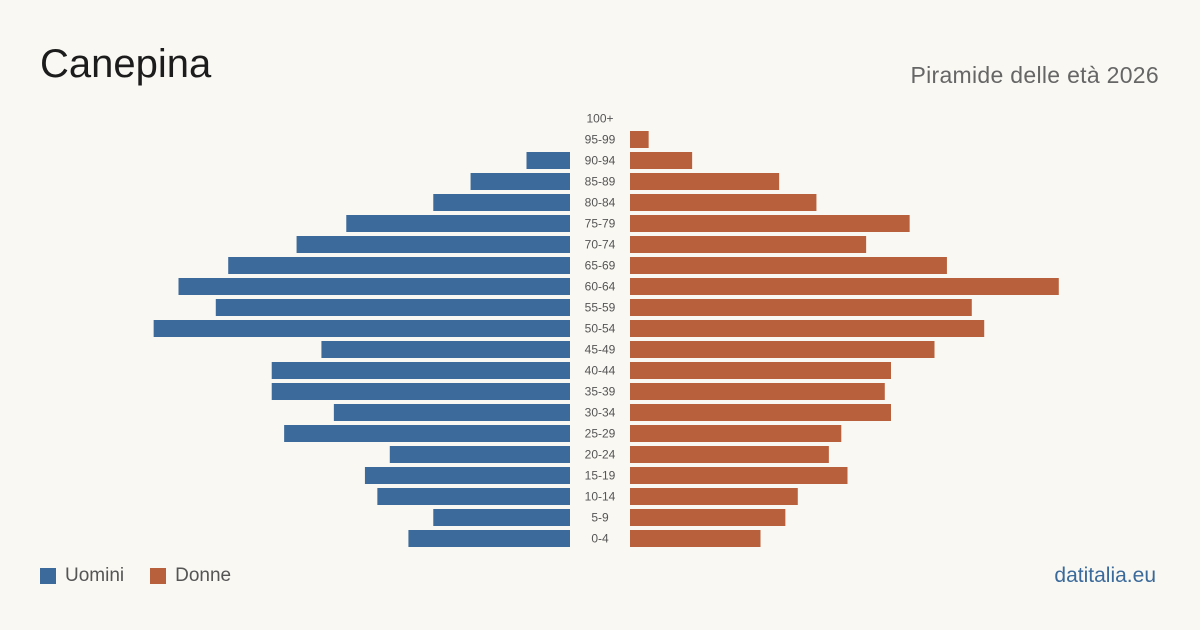  What do you see at coordinates (600, 350) in the screenshot?
I see `age-label-45-49: 45-49` at bounding box center [600, 350].